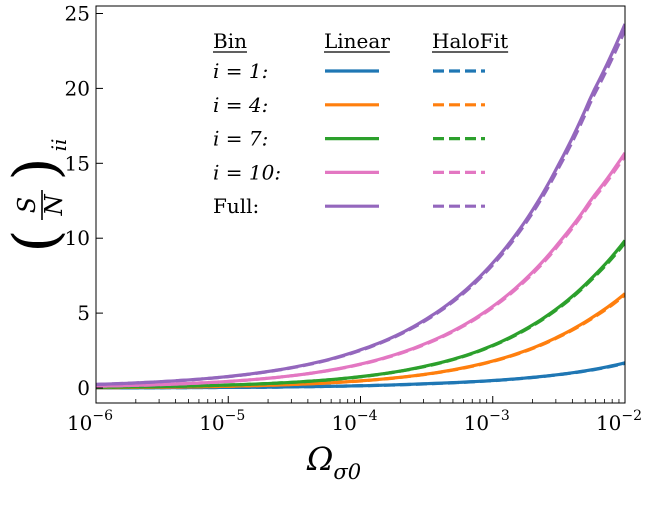  I want to click on y-tick-label: 15, so click(77, 163).